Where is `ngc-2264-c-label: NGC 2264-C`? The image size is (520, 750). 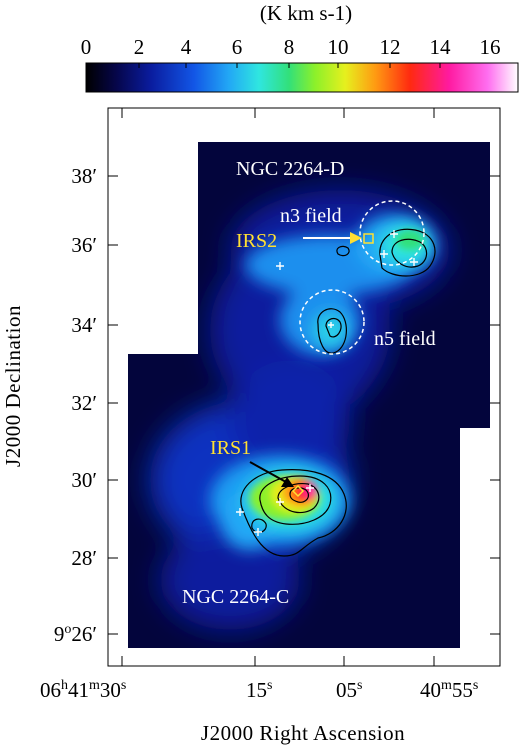 ngc-2264-c-label: NGC 2264-C is located at coordinates (235, 597).